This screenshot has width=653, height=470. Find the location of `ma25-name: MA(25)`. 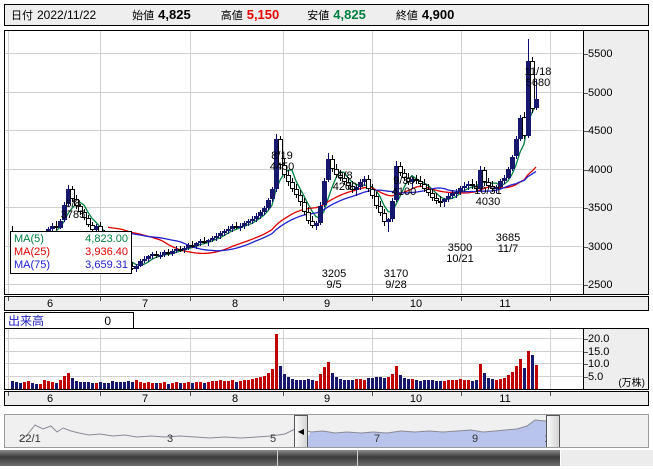

ma25-name: MA(25) is located at coordinates (32, 252).